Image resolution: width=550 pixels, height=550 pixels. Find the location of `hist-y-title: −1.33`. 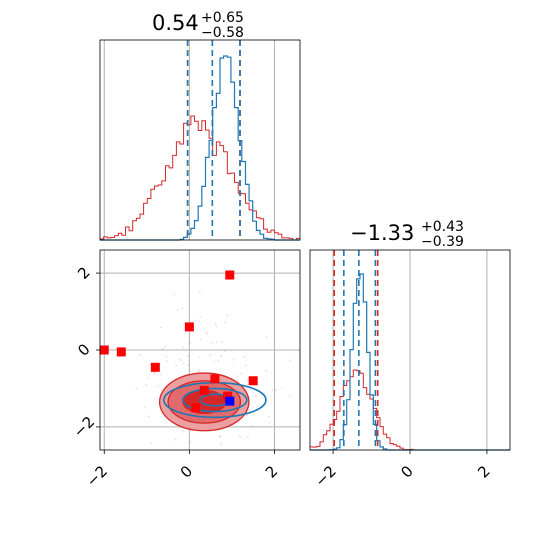

hist-y-title: −1.33 is located at coordinates (382, 233).